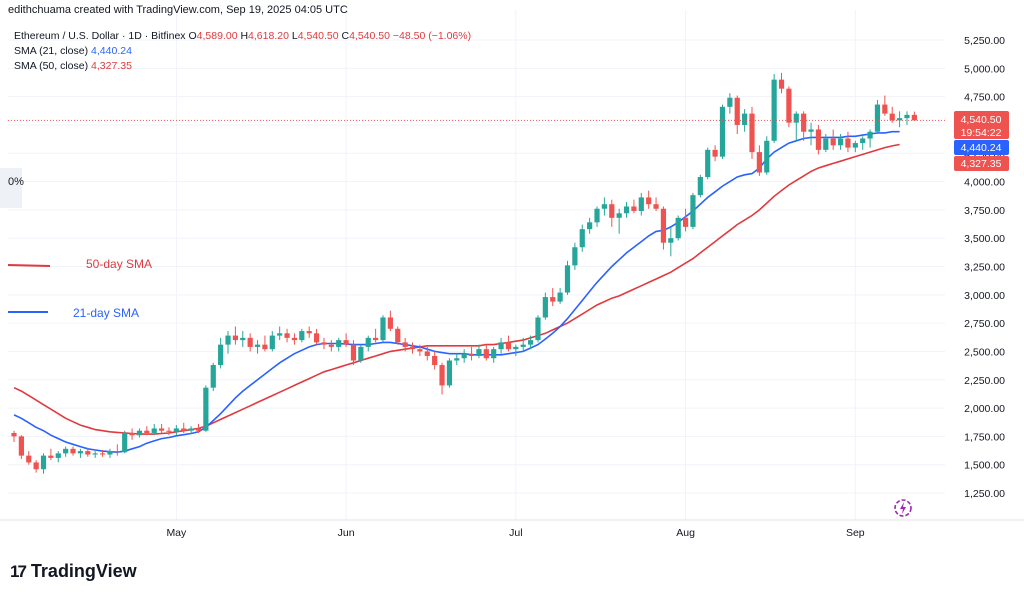 This screenshot has width=1024, height=597. What do you see at coordinates (217, 36) in the screenshot?
I see `open-value: 4,589.00` at bounding box center [217, 36].